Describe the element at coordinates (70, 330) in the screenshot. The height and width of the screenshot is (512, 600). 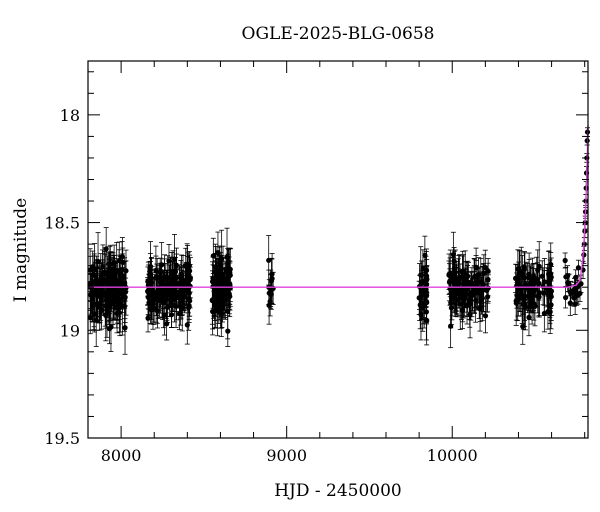
I see `y-tick-label: 19` at that location.